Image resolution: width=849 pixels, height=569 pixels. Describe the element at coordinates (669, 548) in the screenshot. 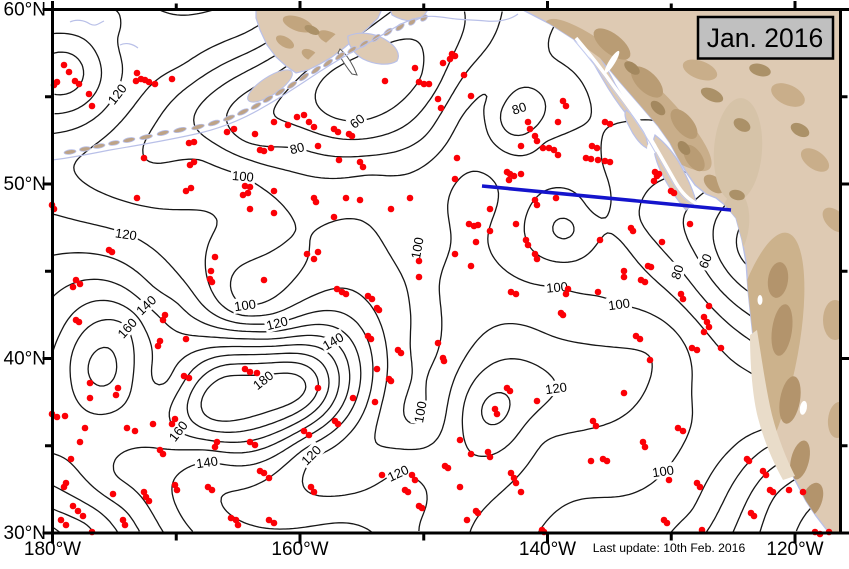

I see `svg-text: Last update: 10th Feb. 2016` at that location.